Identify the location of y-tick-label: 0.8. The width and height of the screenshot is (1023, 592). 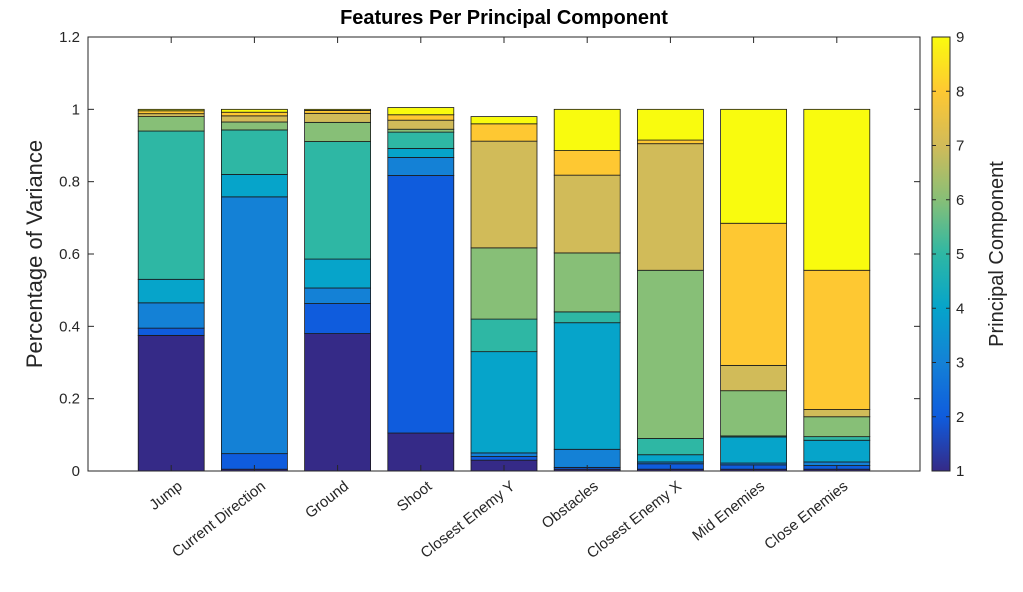
(69, 182).